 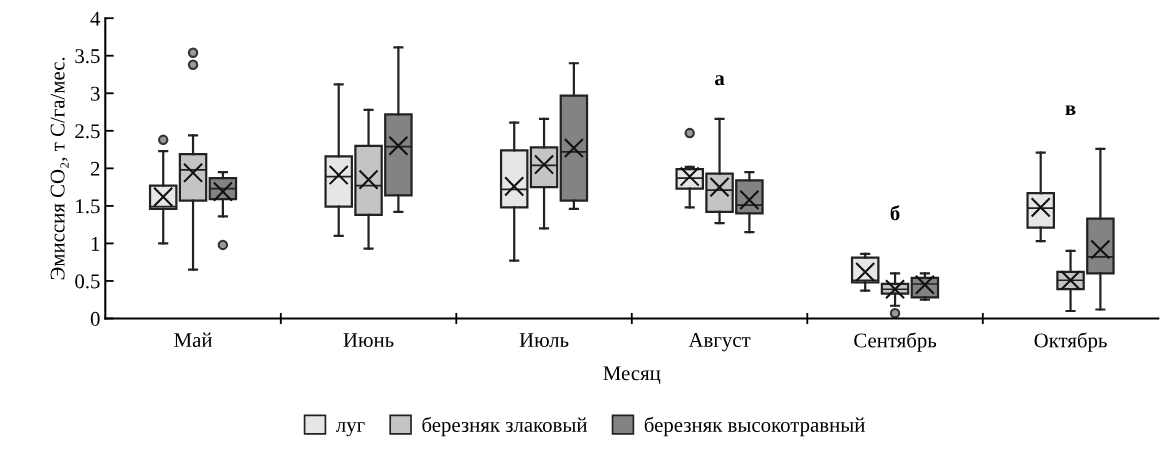 What do you see at coordinates (95, 18) in the screenshot?
I see `y-tick-label: 4` at bounding box center [95, 18].